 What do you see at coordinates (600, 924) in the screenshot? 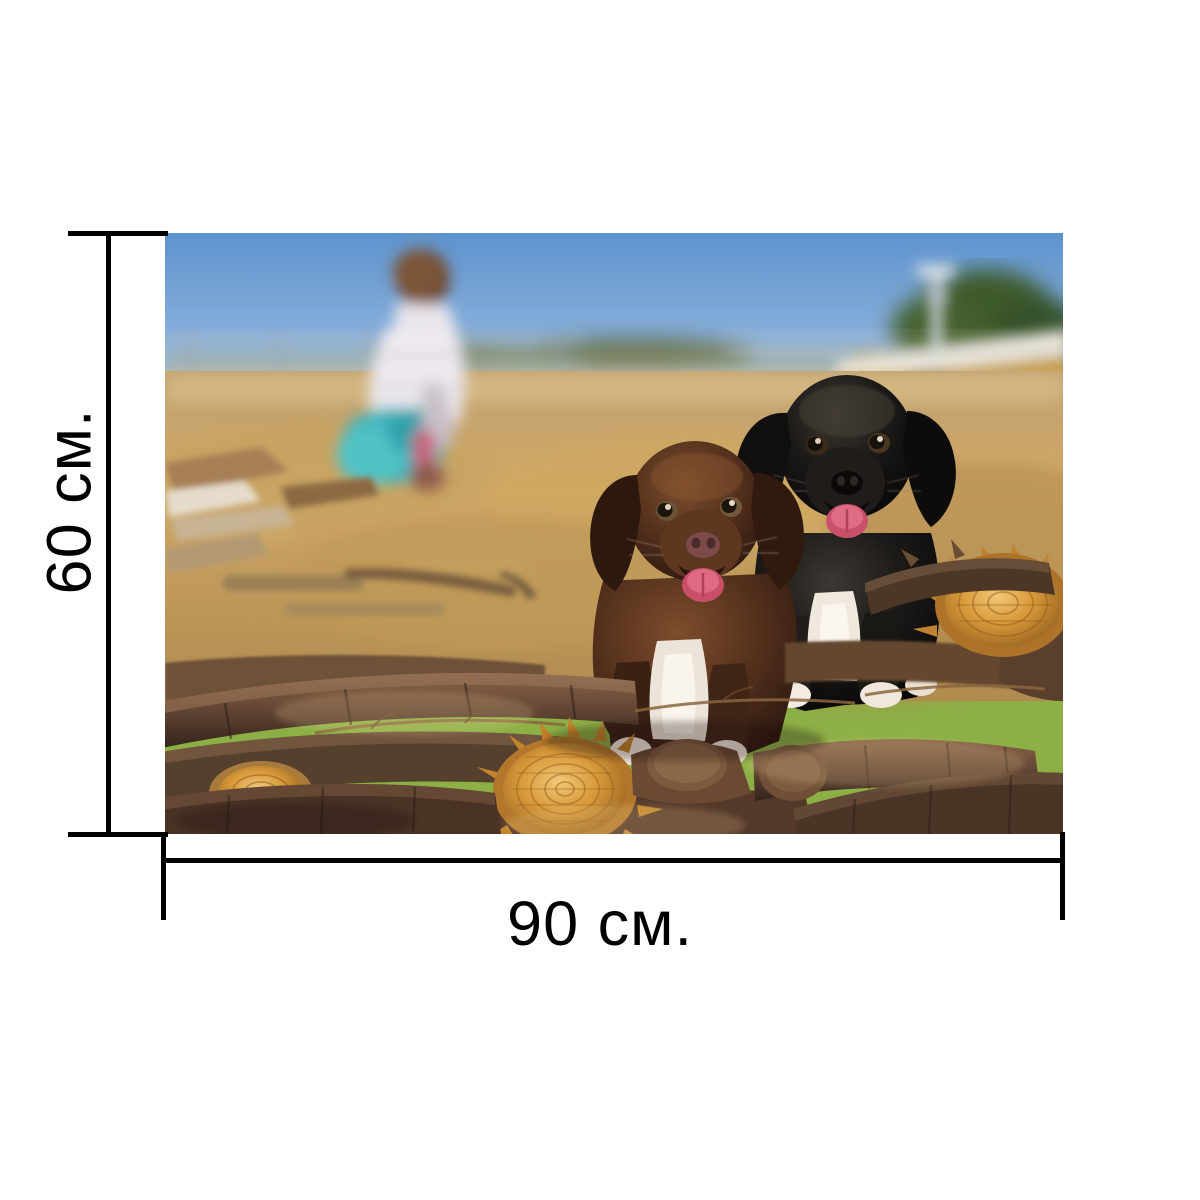
I see `width-dimension-label: 90 см.` at bounding box center [600, 924].